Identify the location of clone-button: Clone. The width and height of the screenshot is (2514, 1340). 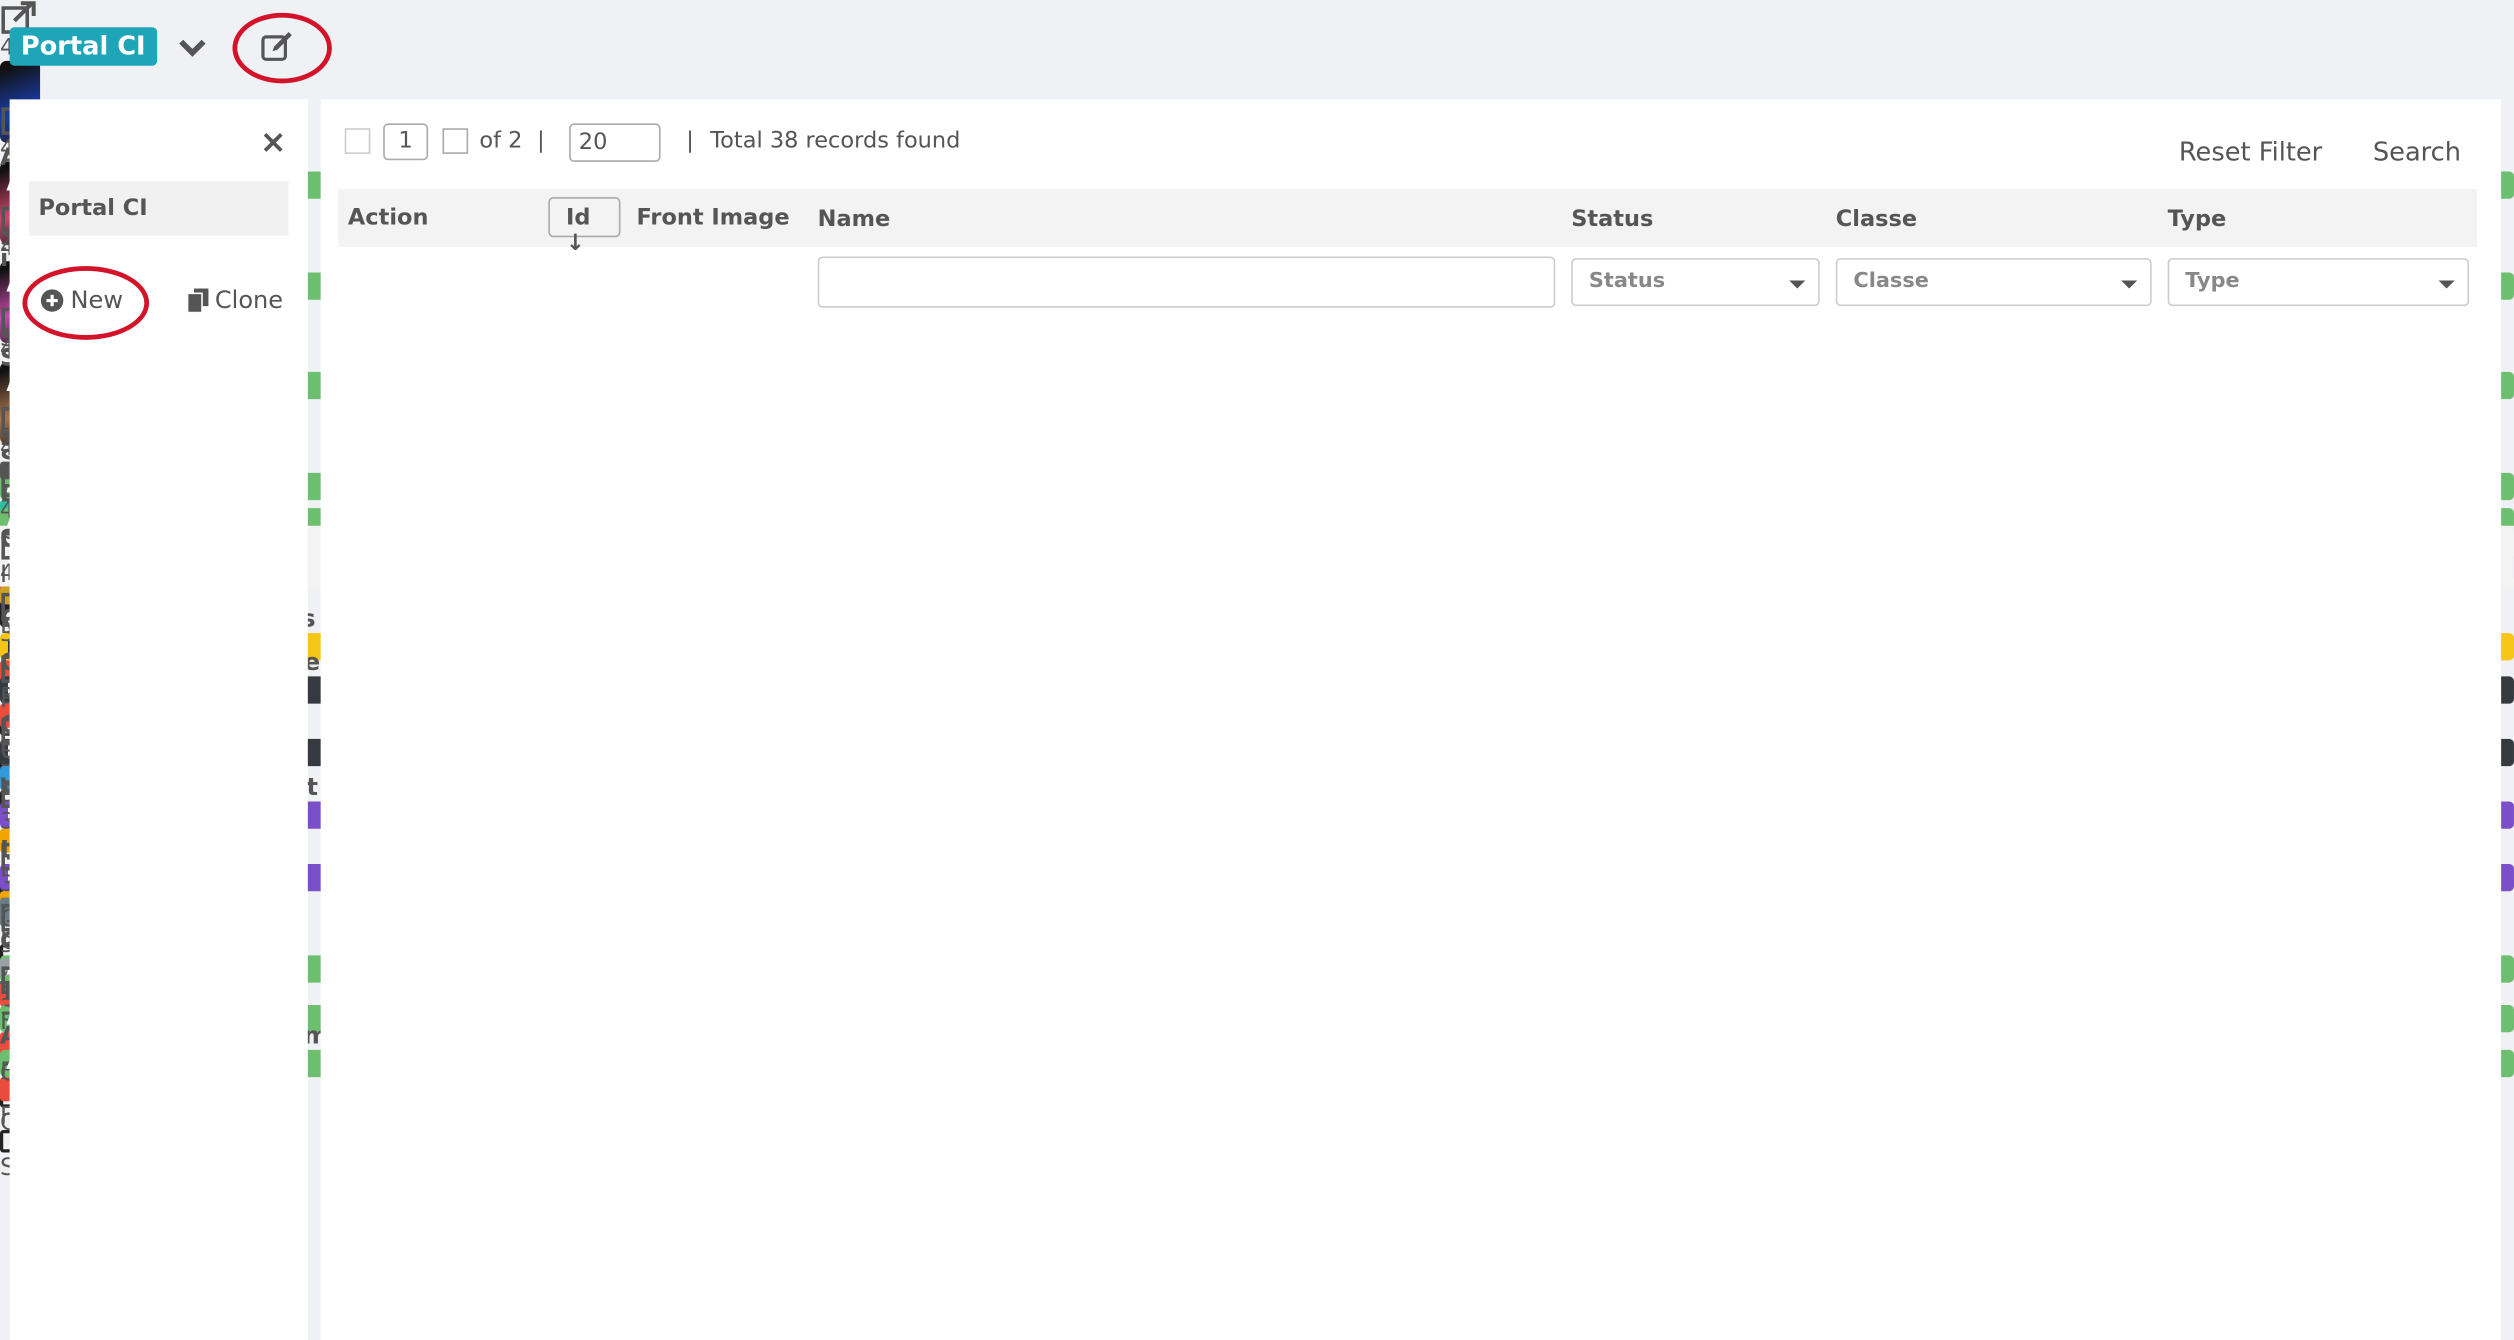
(249, 300).